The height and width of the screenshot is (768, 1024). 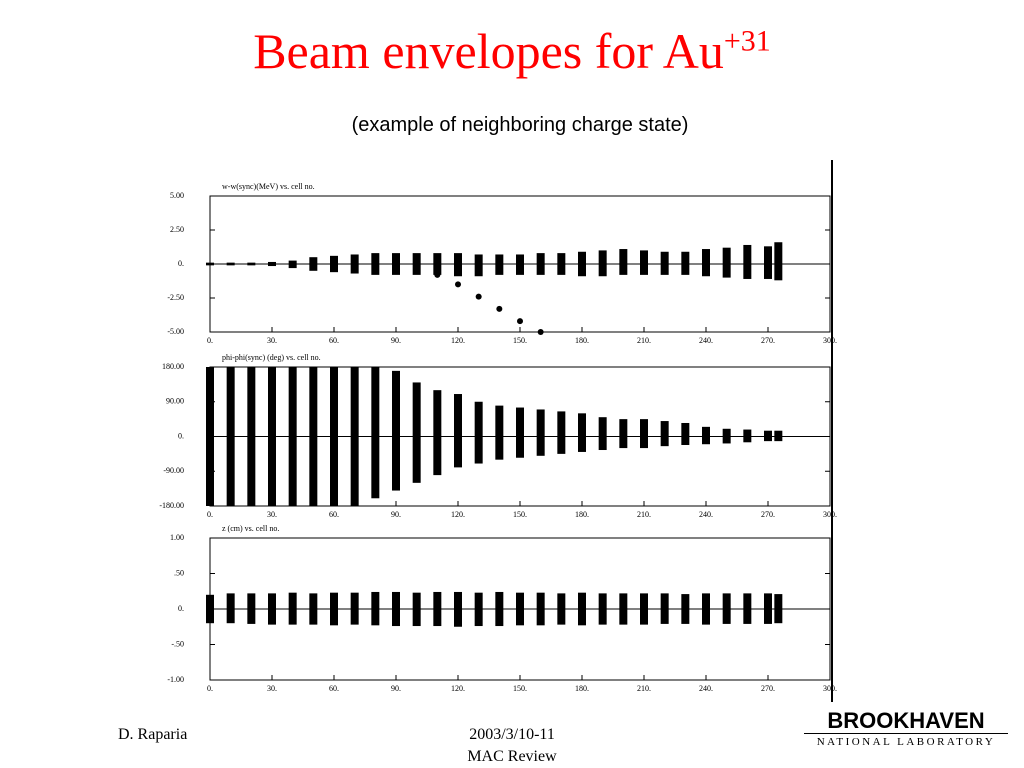 I want to click on slide-title: Beam envelopes for Au, so click(x=488, y=51).